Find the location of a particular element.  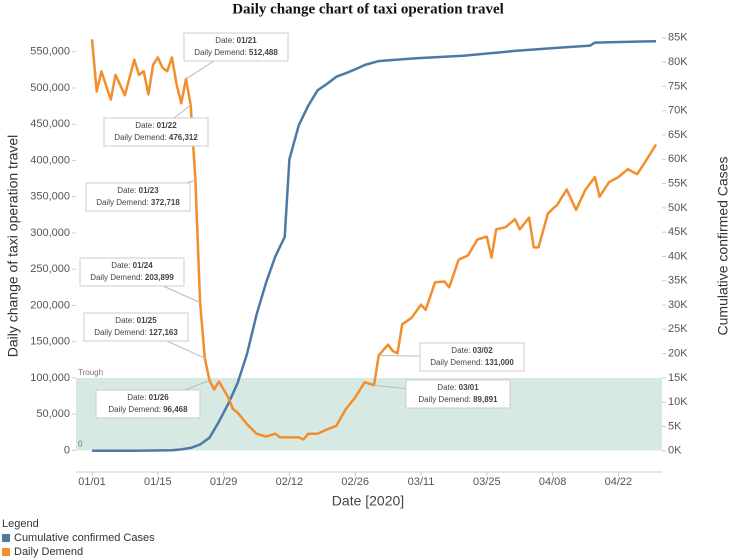

y2-axis-title: Cumulative confirmed Cases is located at coordinates (723, 246).